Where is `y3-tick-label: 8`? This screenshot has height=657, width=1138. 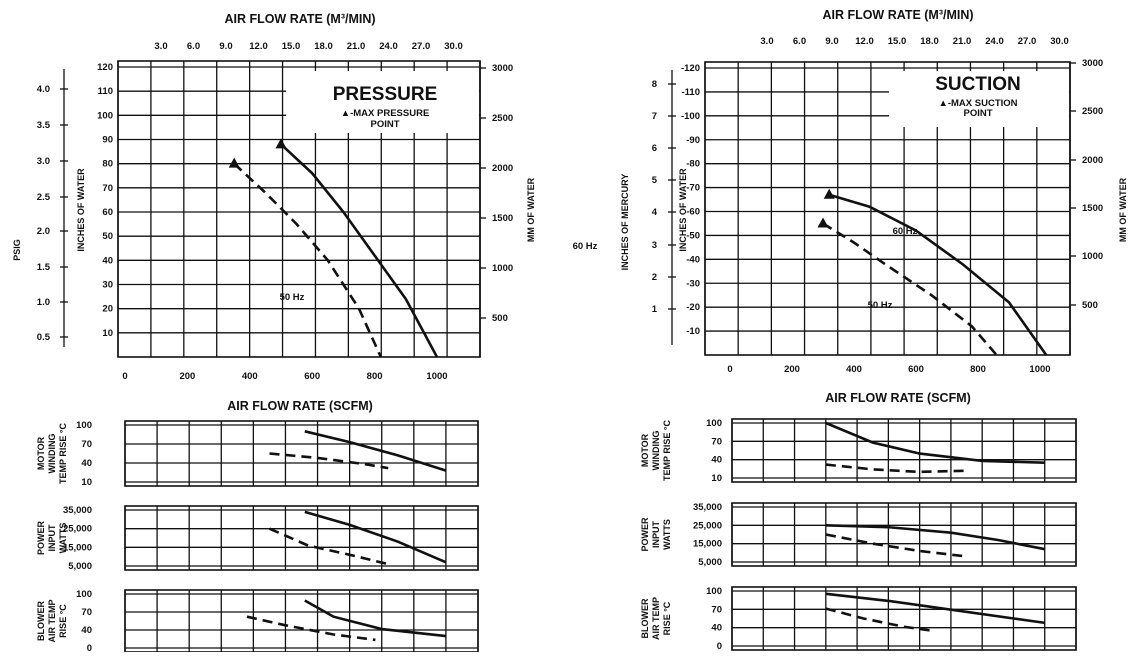
y3-tick-label: 8 is located at coordinates (654, 84).